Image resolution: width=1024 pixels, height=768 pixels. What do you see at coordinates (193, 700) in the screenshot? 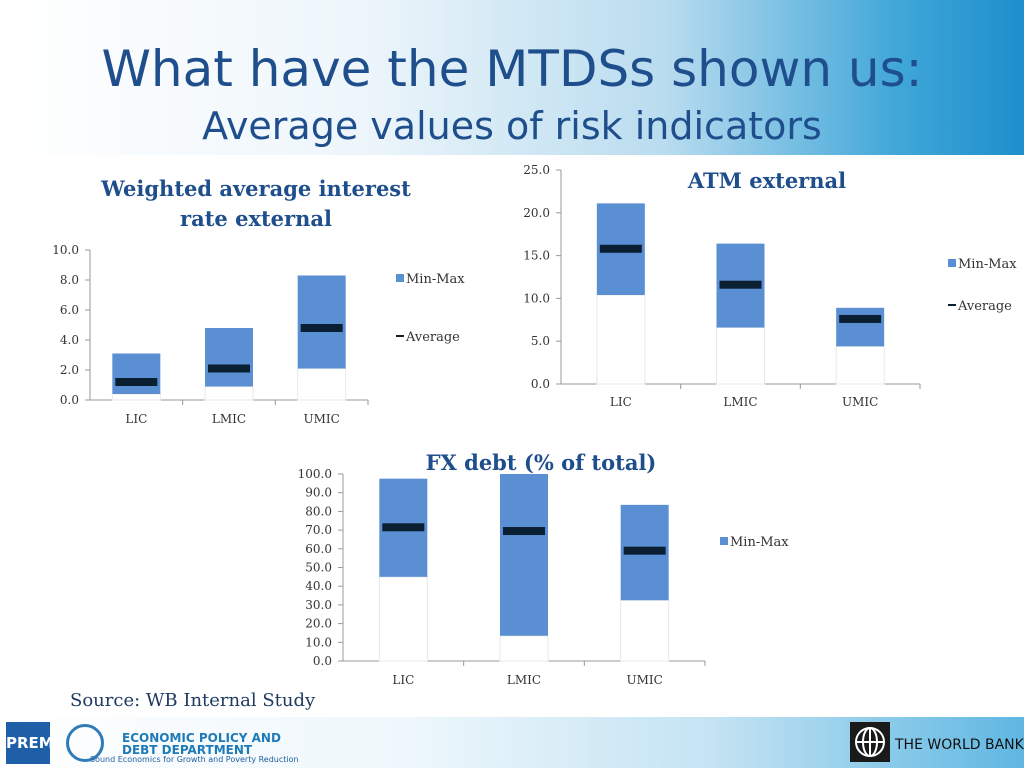
I see `source-note: Source: WB Internal Study` at bounding box center [193, 700].